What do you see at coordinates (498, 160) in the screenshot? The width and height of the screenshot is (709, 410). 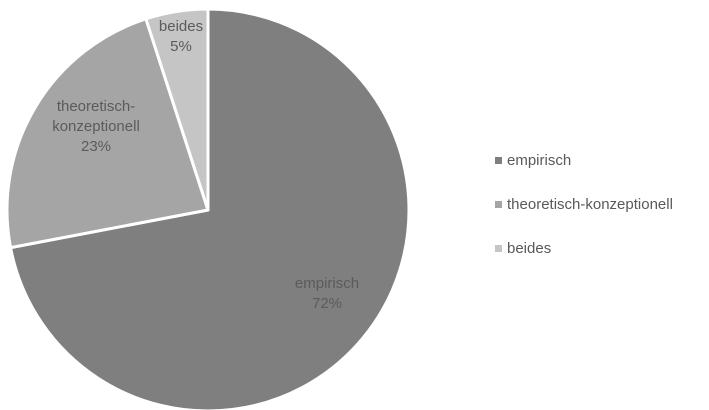 I see `legend-swatch-empirisch` at bounding box center [498, 160].